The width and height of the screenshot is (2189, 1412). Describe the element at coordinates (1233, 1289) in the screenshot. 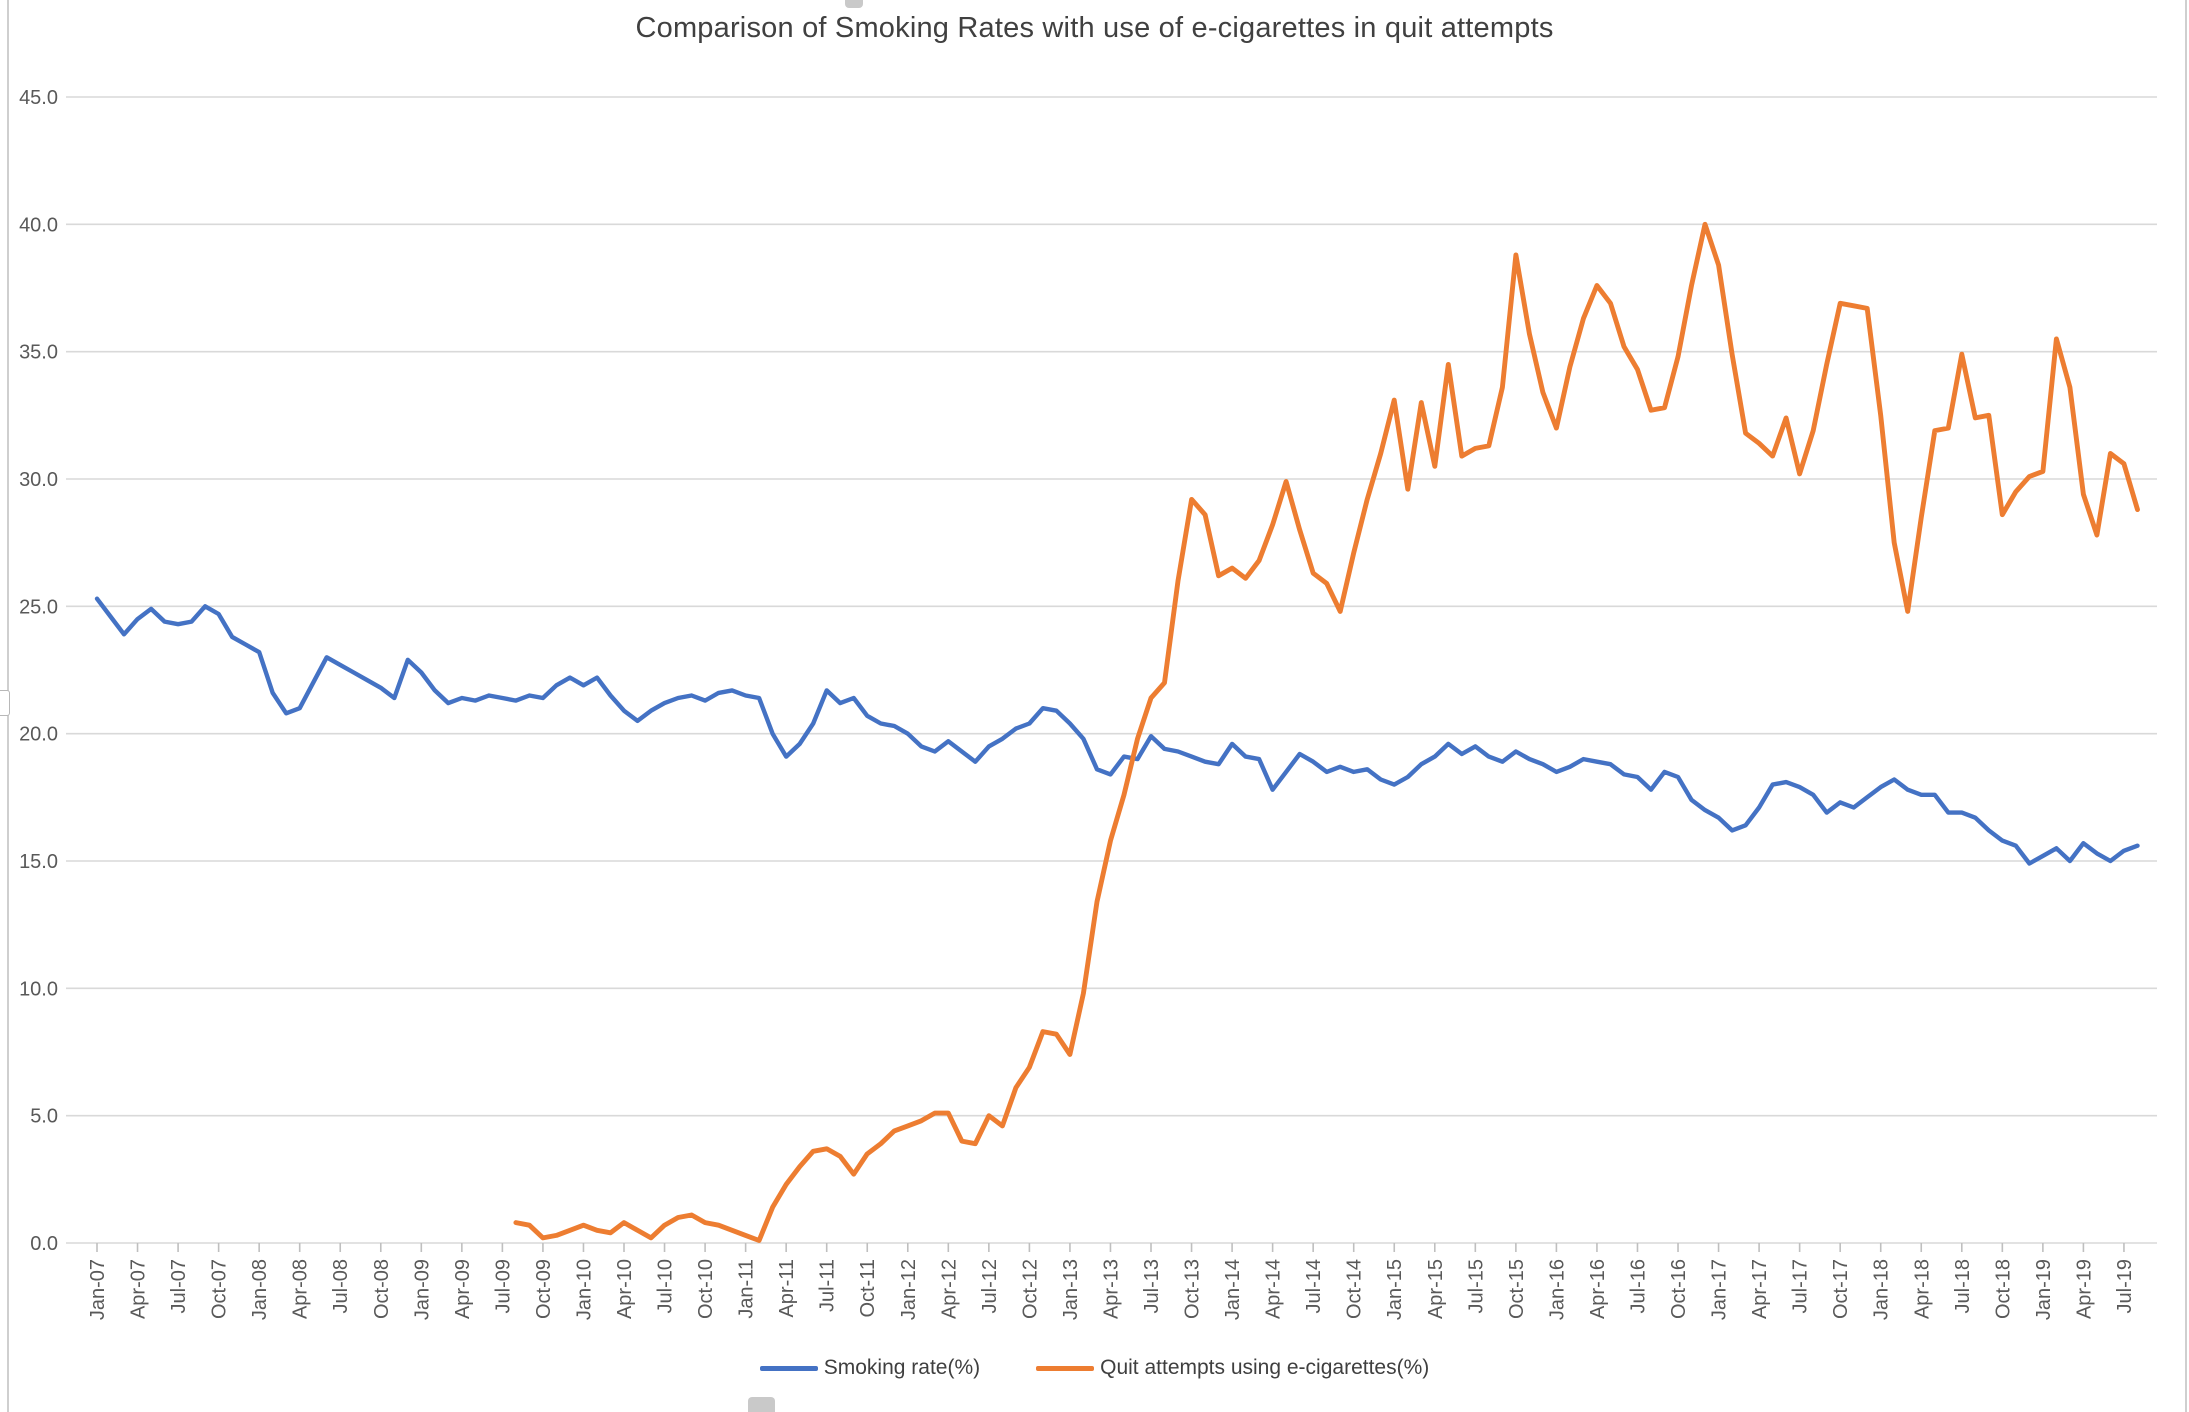

I see `x-axis-label: Jan-14` at that location.